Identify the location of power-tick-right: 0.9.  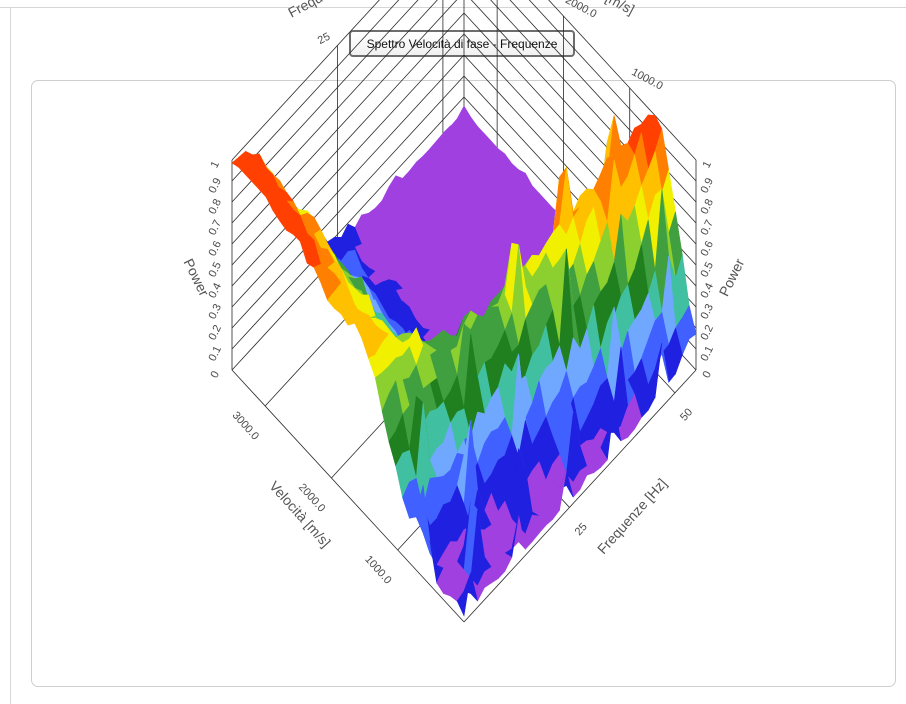
(707, 185).